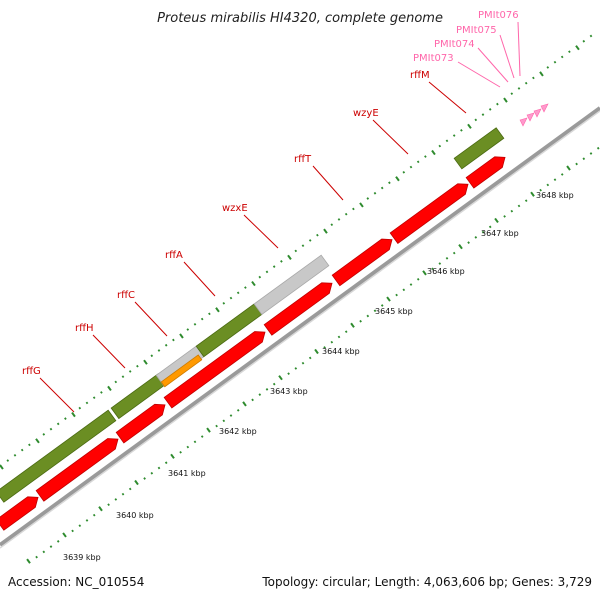 Image resolution: width=600 pixels, height=600 pixels. What do you see at coordinates (498, 15) in the screenshot?
I see `gene-label: PMIt076` at bounding box center [498, 15].